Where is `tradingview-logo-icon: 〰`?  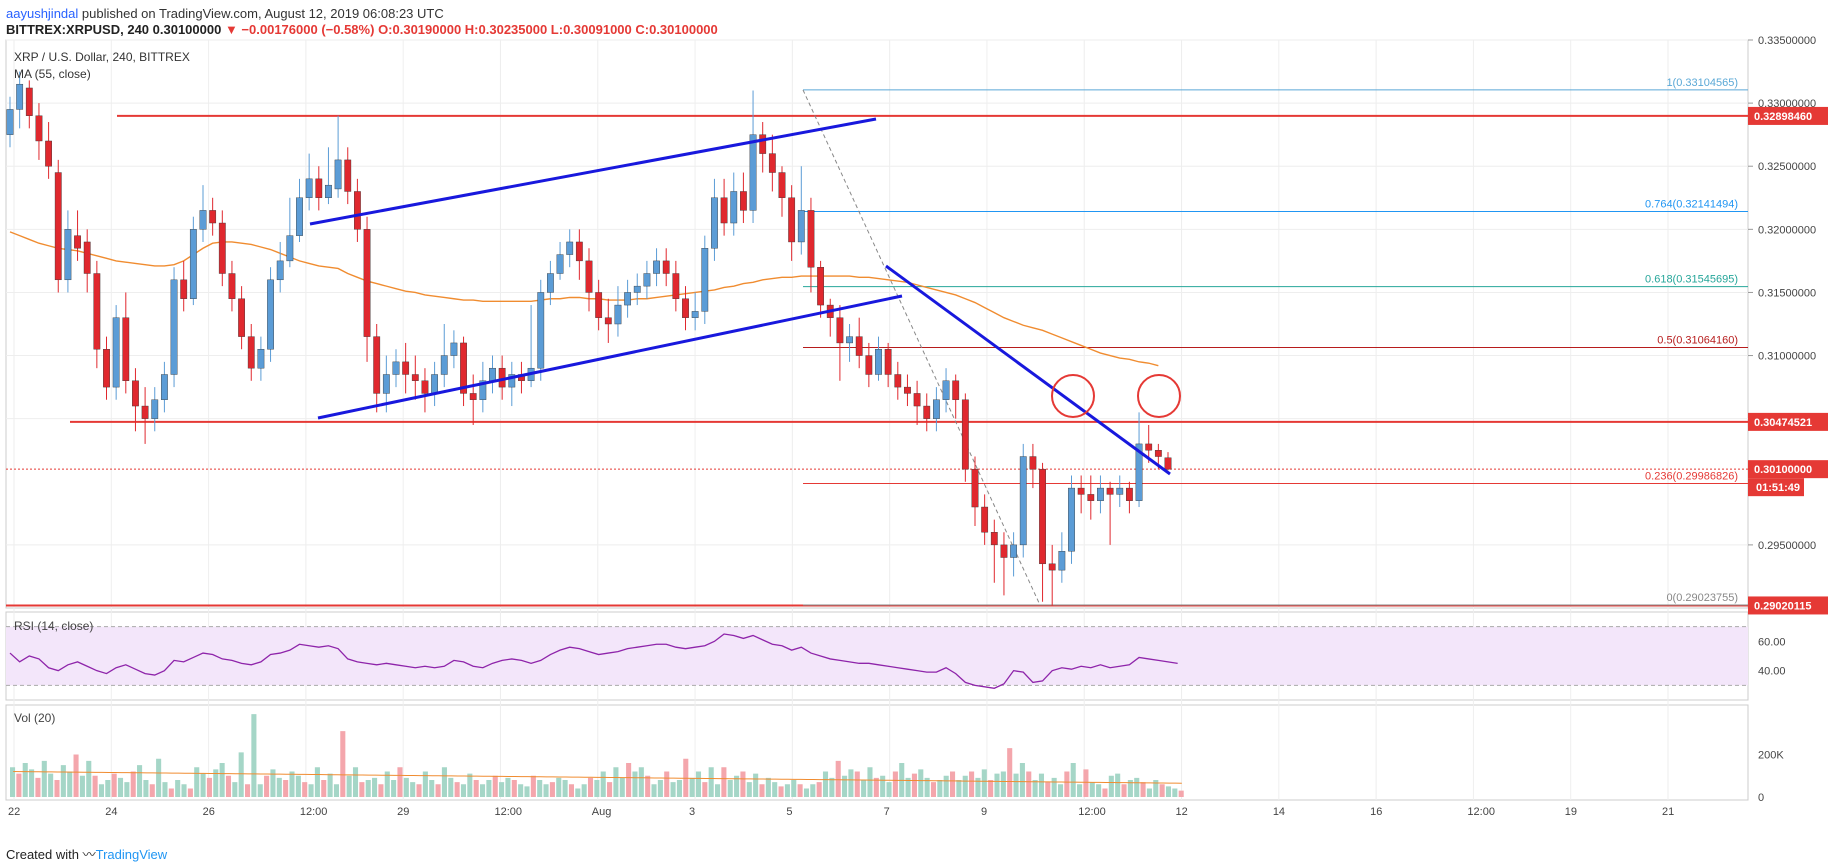 tradingview-logo-icon: 〰 is located at coordinates (89, 854).